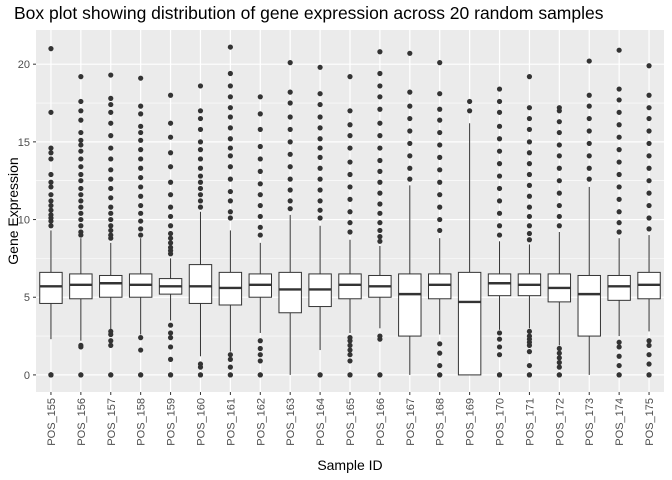 This screenshot has width=672, height=480. I want to click on x-tick-label: POS_170, so click(501, 422).